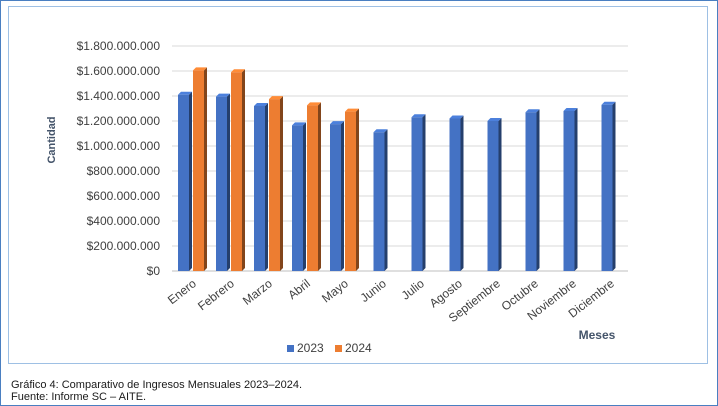 The height and width of the screenshot is (406, 718). What do you see at coordinates (216, 294) in the screenshot?
I see `x-tick-label: Febrero` at bounding box center [216, 294].